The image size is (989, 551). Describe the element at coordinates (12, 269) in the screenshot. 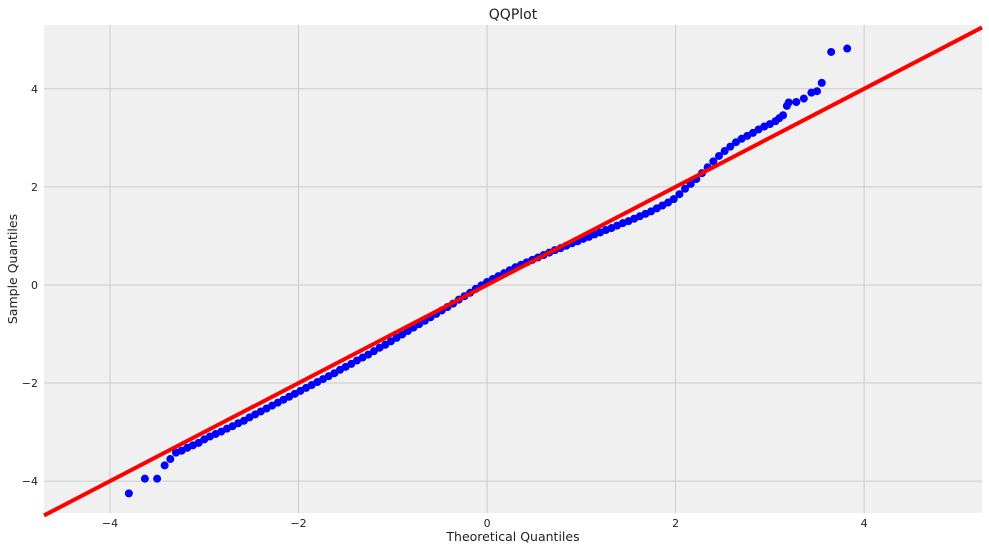

I see `y-axis-label: Sample Quantiles` at that location.